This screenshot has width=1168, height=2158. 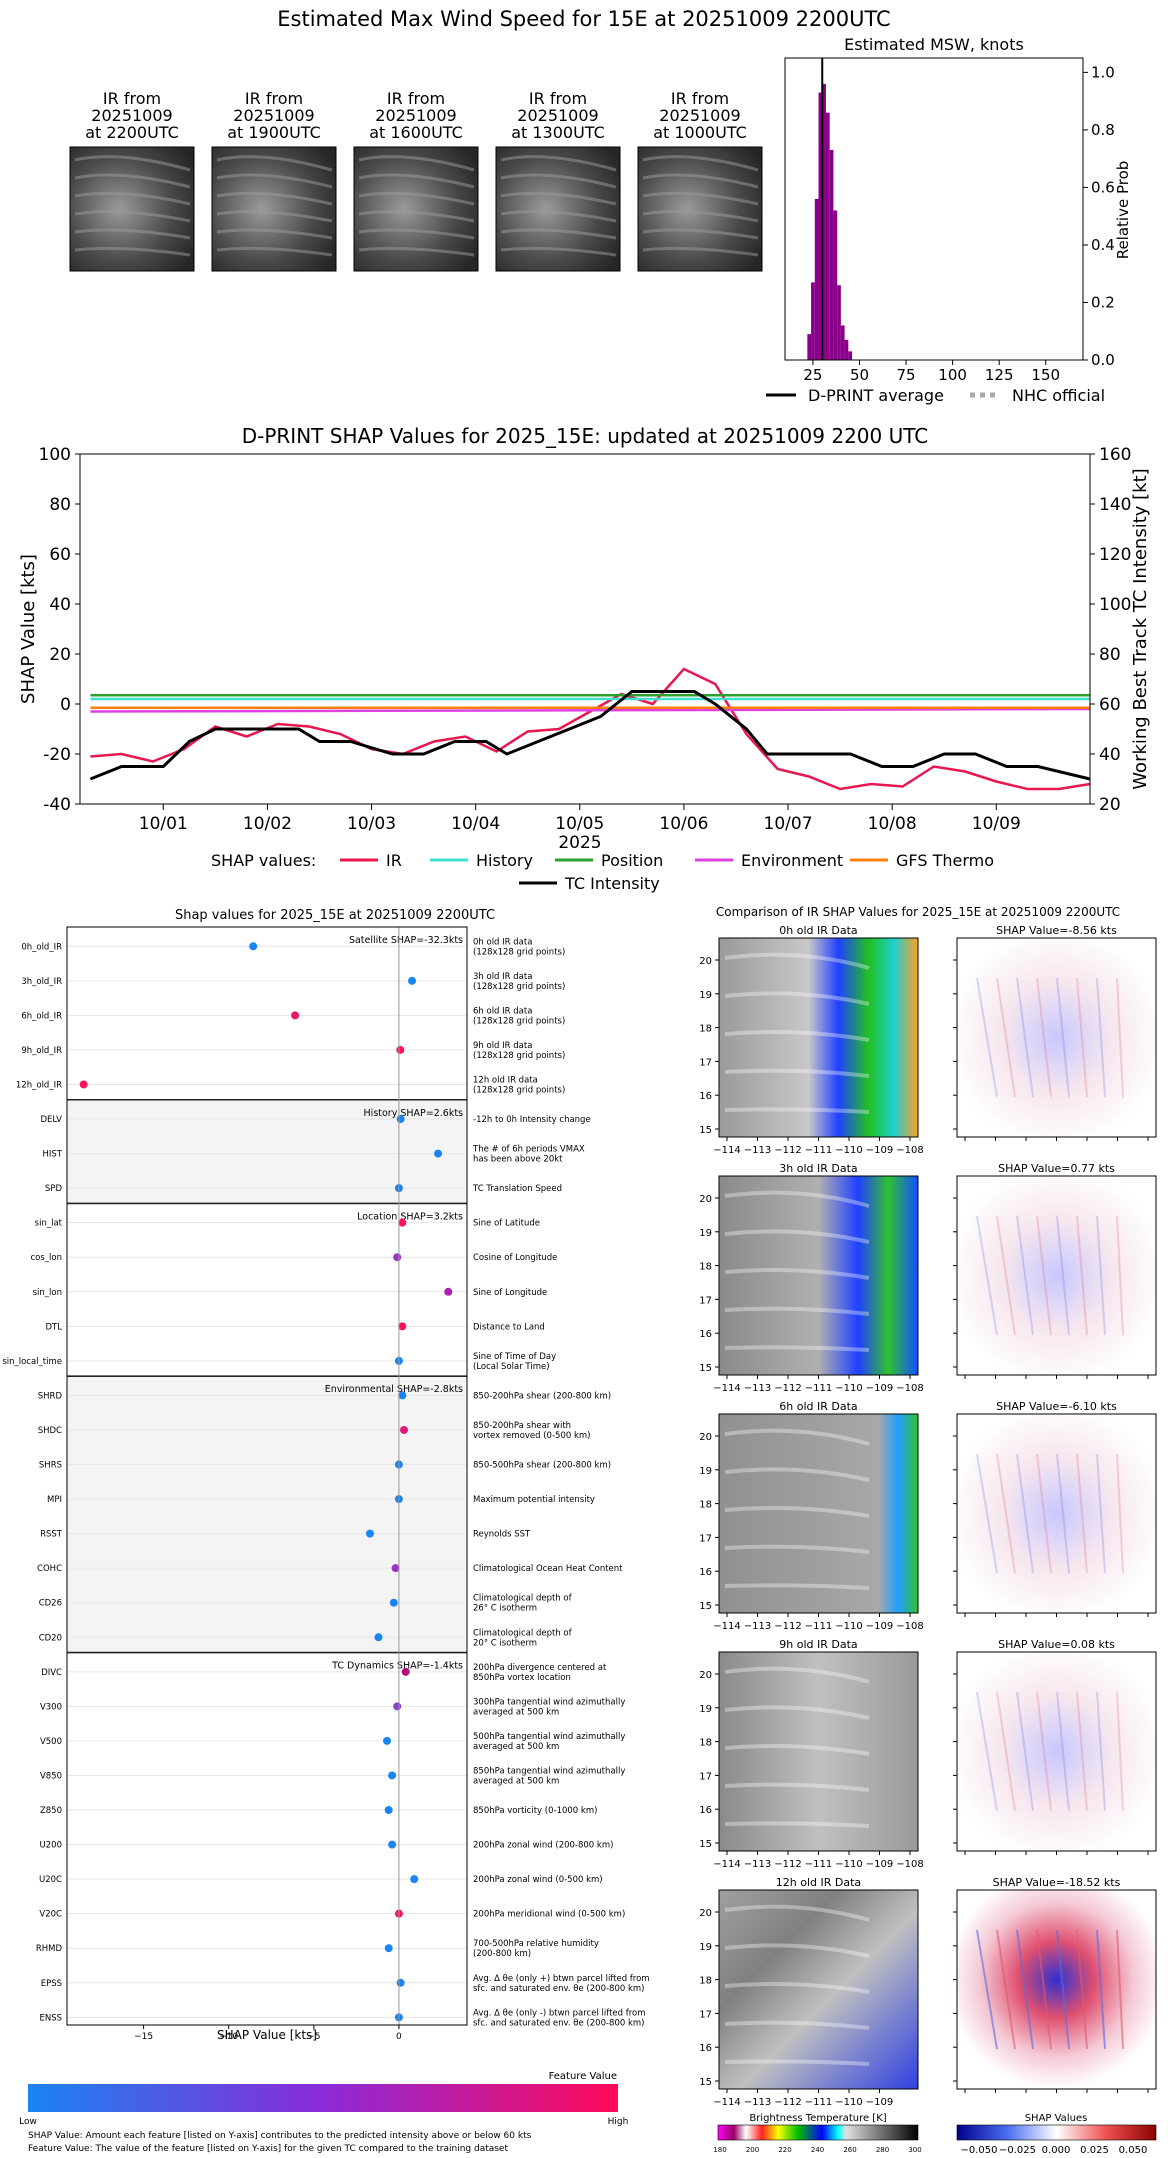 I want to click on ir-panel-title: 9h old IR Data, so click(x=818, y=1644).